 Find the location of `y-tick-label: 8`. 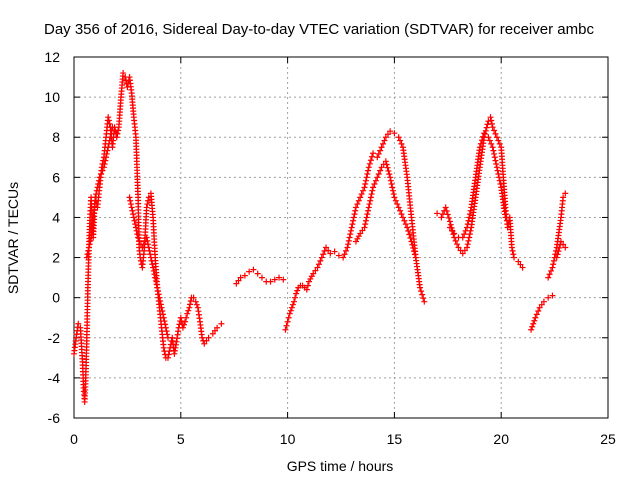

y-tick-label: 8 is located at coordinates (56, 137).